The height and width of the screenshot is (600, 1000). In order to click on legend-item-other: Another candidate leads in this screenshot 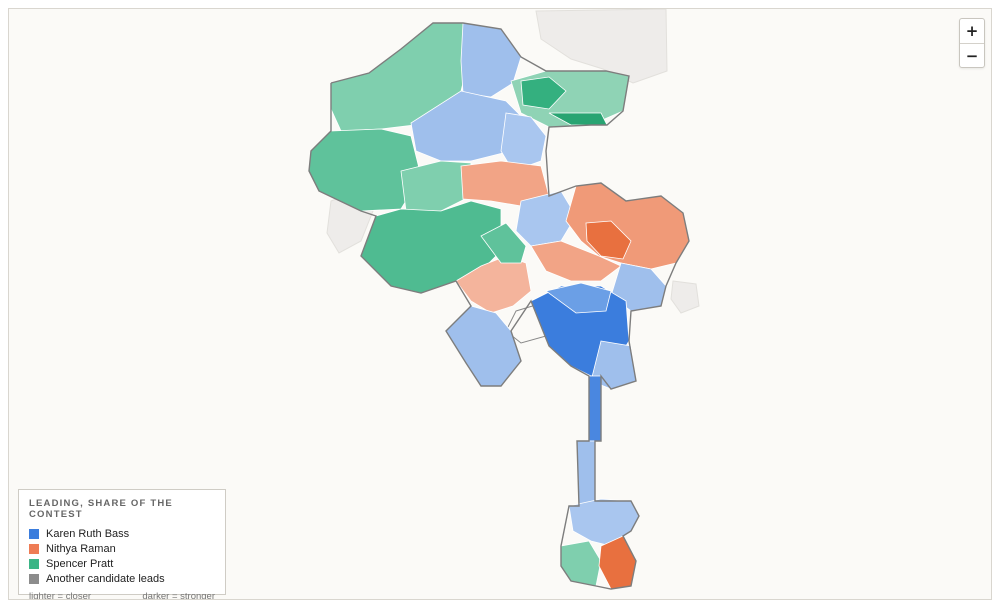, I will do `click(122, 578)`.